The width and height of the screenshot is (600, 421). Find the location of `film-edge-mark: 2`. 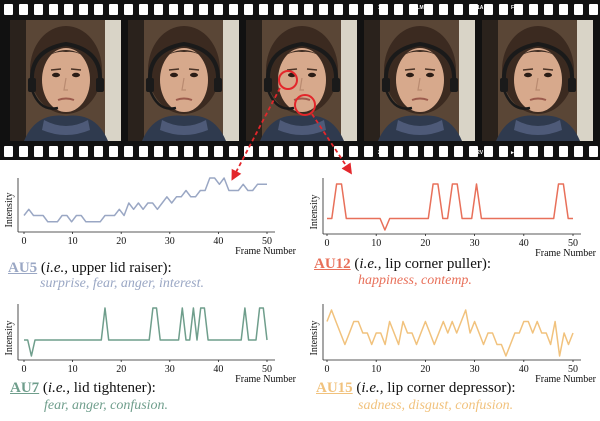

film-edge-mark: 2 is located at coordinates (593, 8).